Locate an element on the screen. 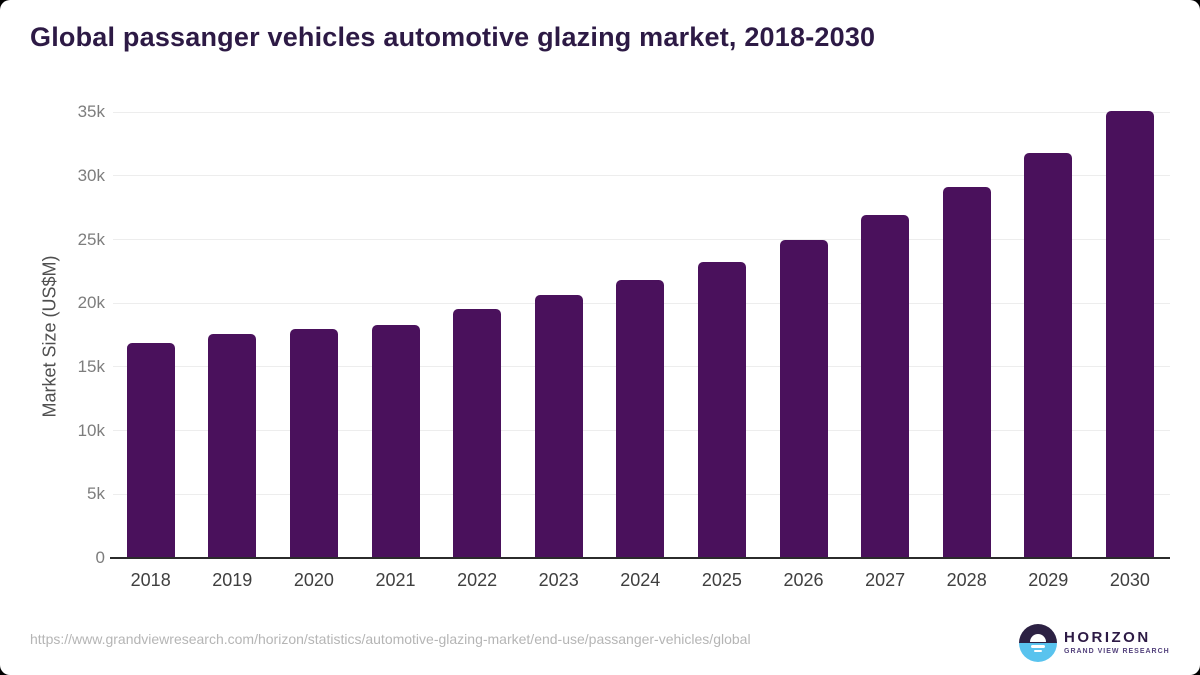 The height and width of the screenshot is (675, 1200). bar-2020 is located at coordinates (313, 443).